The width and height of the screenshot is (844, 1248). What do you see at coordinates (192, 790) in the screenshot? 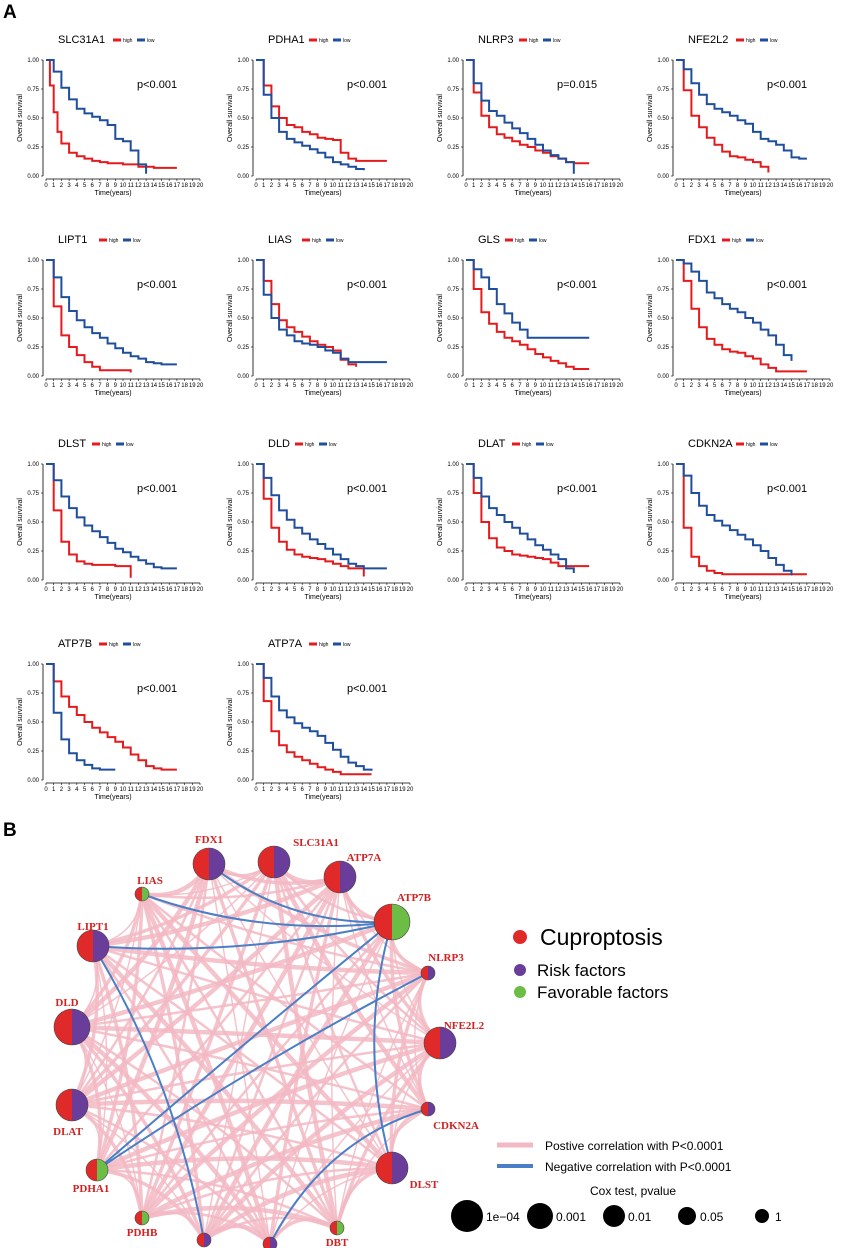
I see `km-x-tick-label: 19` at bounding box center [192, 790].